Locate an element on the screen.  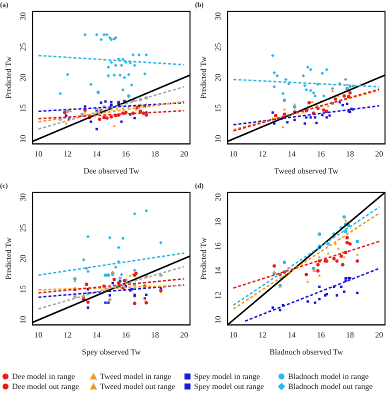
x-axis-title: Spey observed Tw is located at coordinates (111, 351).